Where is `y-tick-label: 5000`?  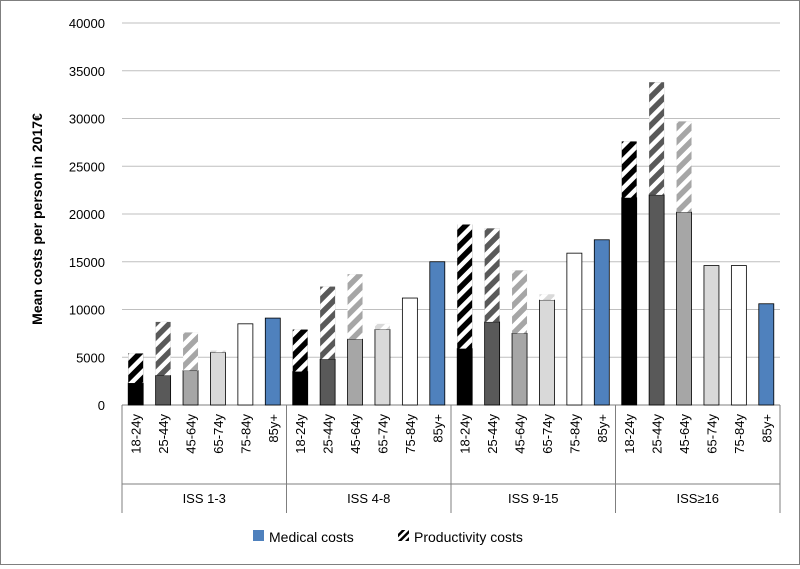 y-tick-label: 5000 is located at coordinates (90, 357).